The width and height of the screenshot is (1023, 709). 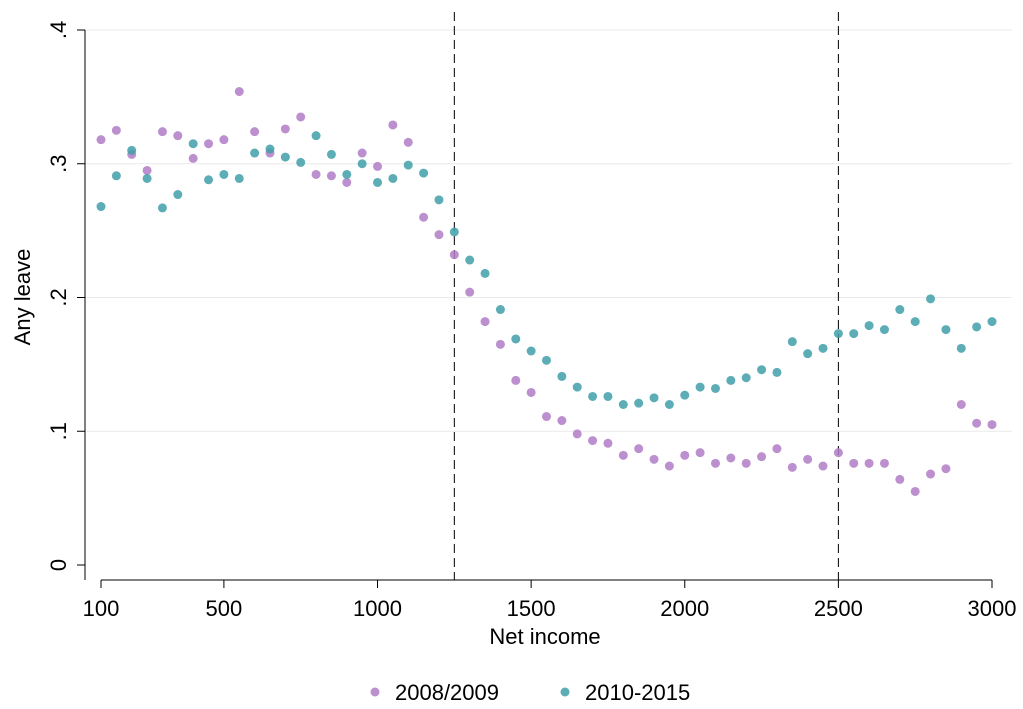 What do you see at coordinates (224, 608) in the screenshot?
I see `x-tick-label: 500` at bounding box center [224, 608].